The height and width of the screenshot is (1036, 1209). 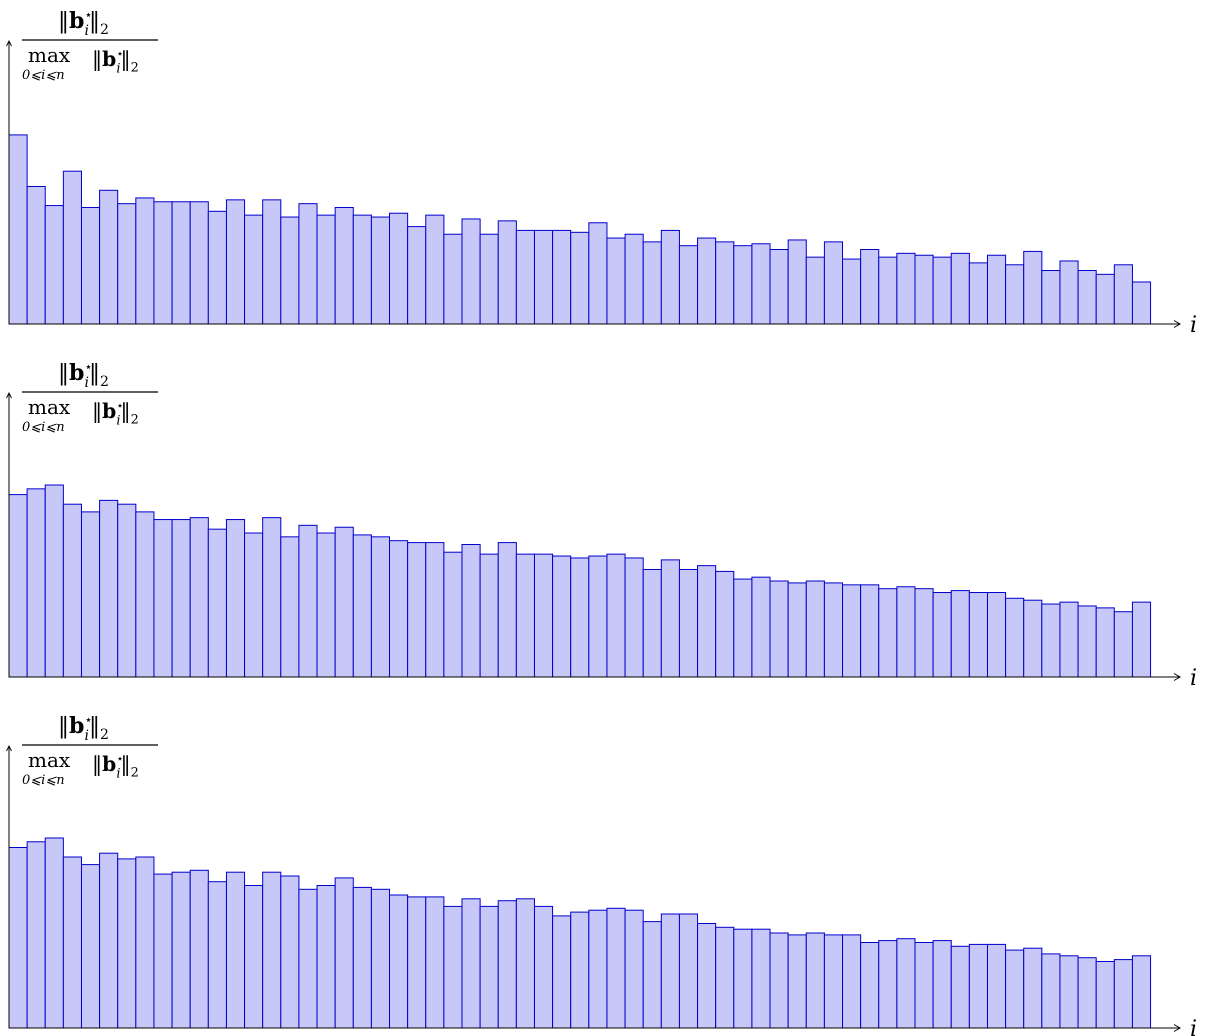 What do you see at coordinates (43, 75) in the screenshot?
I see `label-max-subscript-1: 0⩽i⩽n` at bounding box center [43, 75].